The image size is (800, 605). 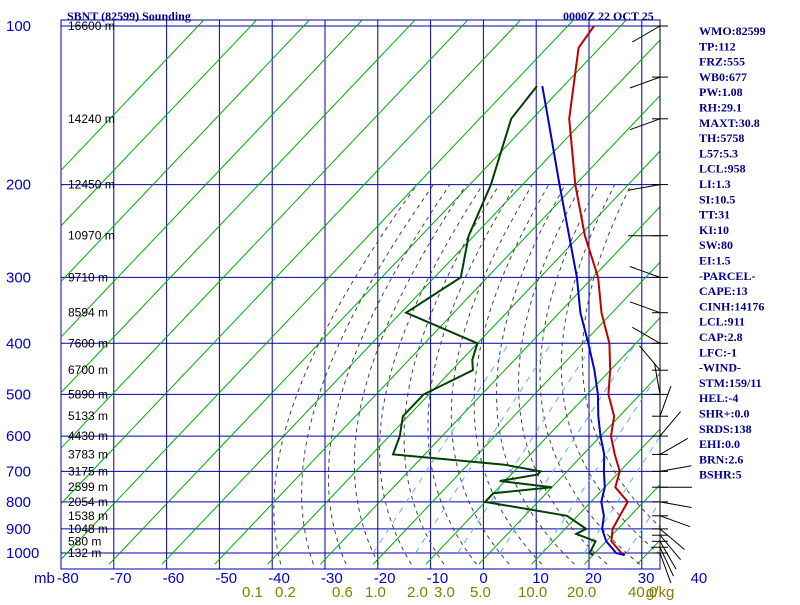 What do you see at coordinates (88, 529) in the screenshot?
I see `height-tick-label: 1048 m` at bounding box center [88, 529].